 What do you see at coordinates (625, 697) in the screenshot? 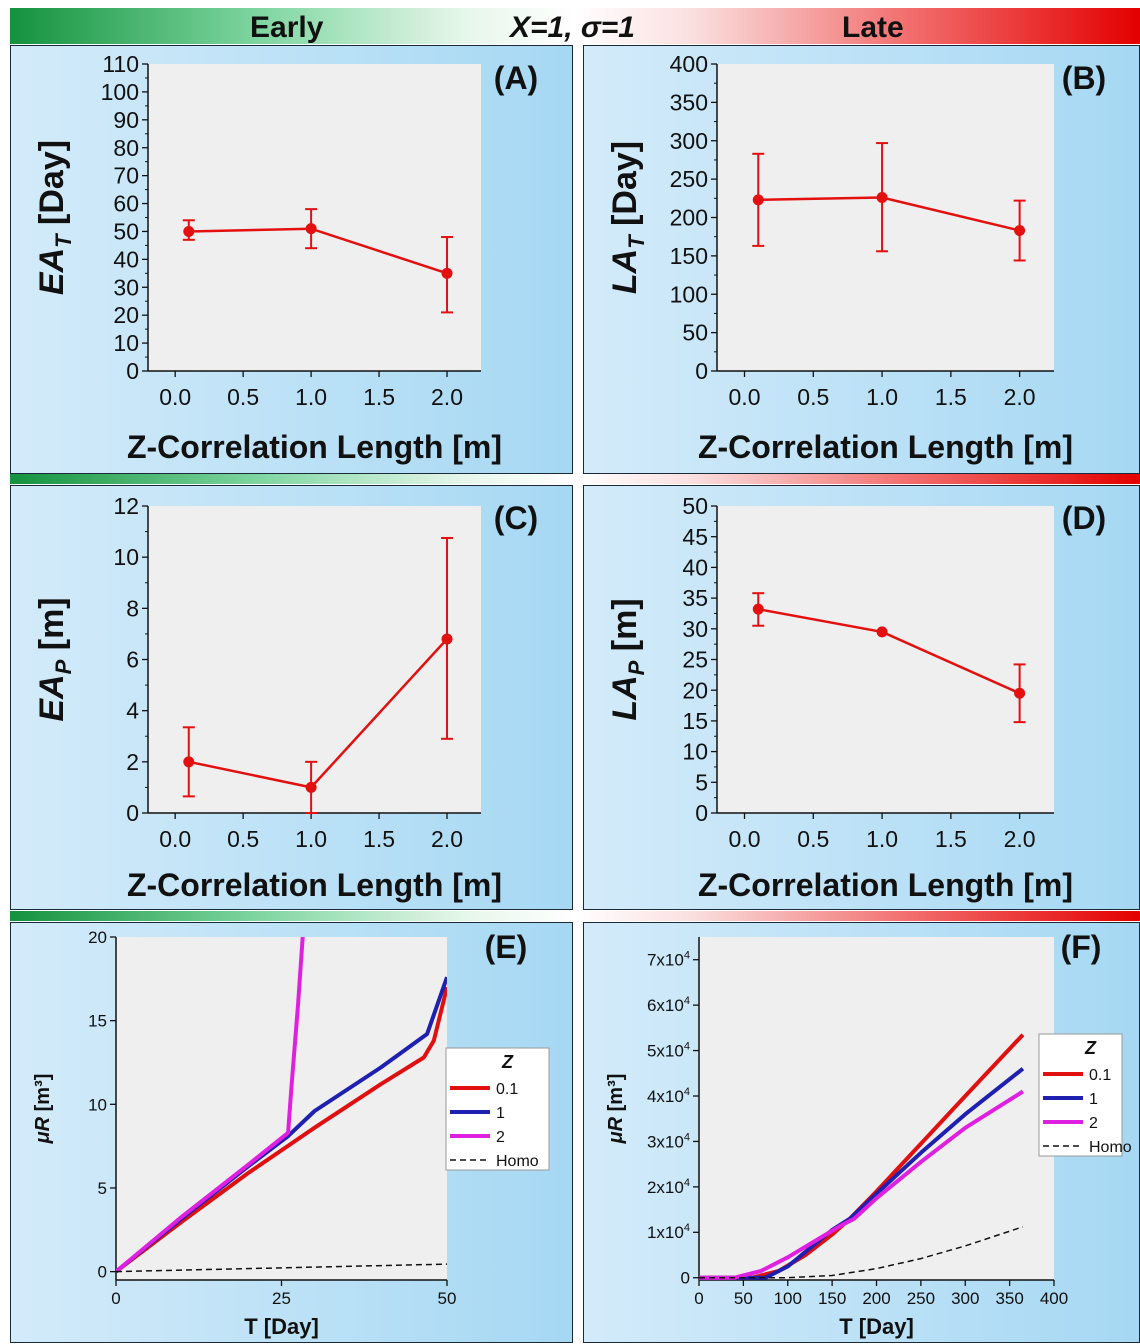
I see `y-axis-label-main: LA` at bounding box center [625, 697].